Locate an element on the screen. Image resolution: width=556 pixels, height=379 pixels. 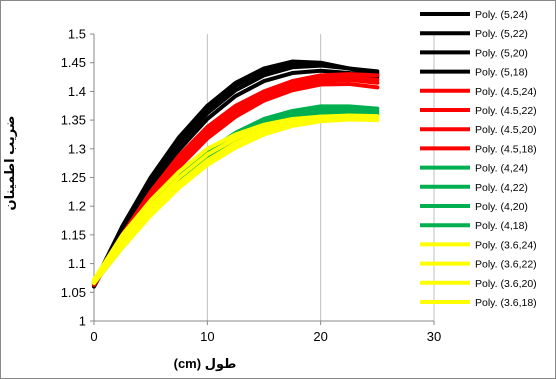
y-tick-label-4: 1.2 is located at coordinates (77, 206).